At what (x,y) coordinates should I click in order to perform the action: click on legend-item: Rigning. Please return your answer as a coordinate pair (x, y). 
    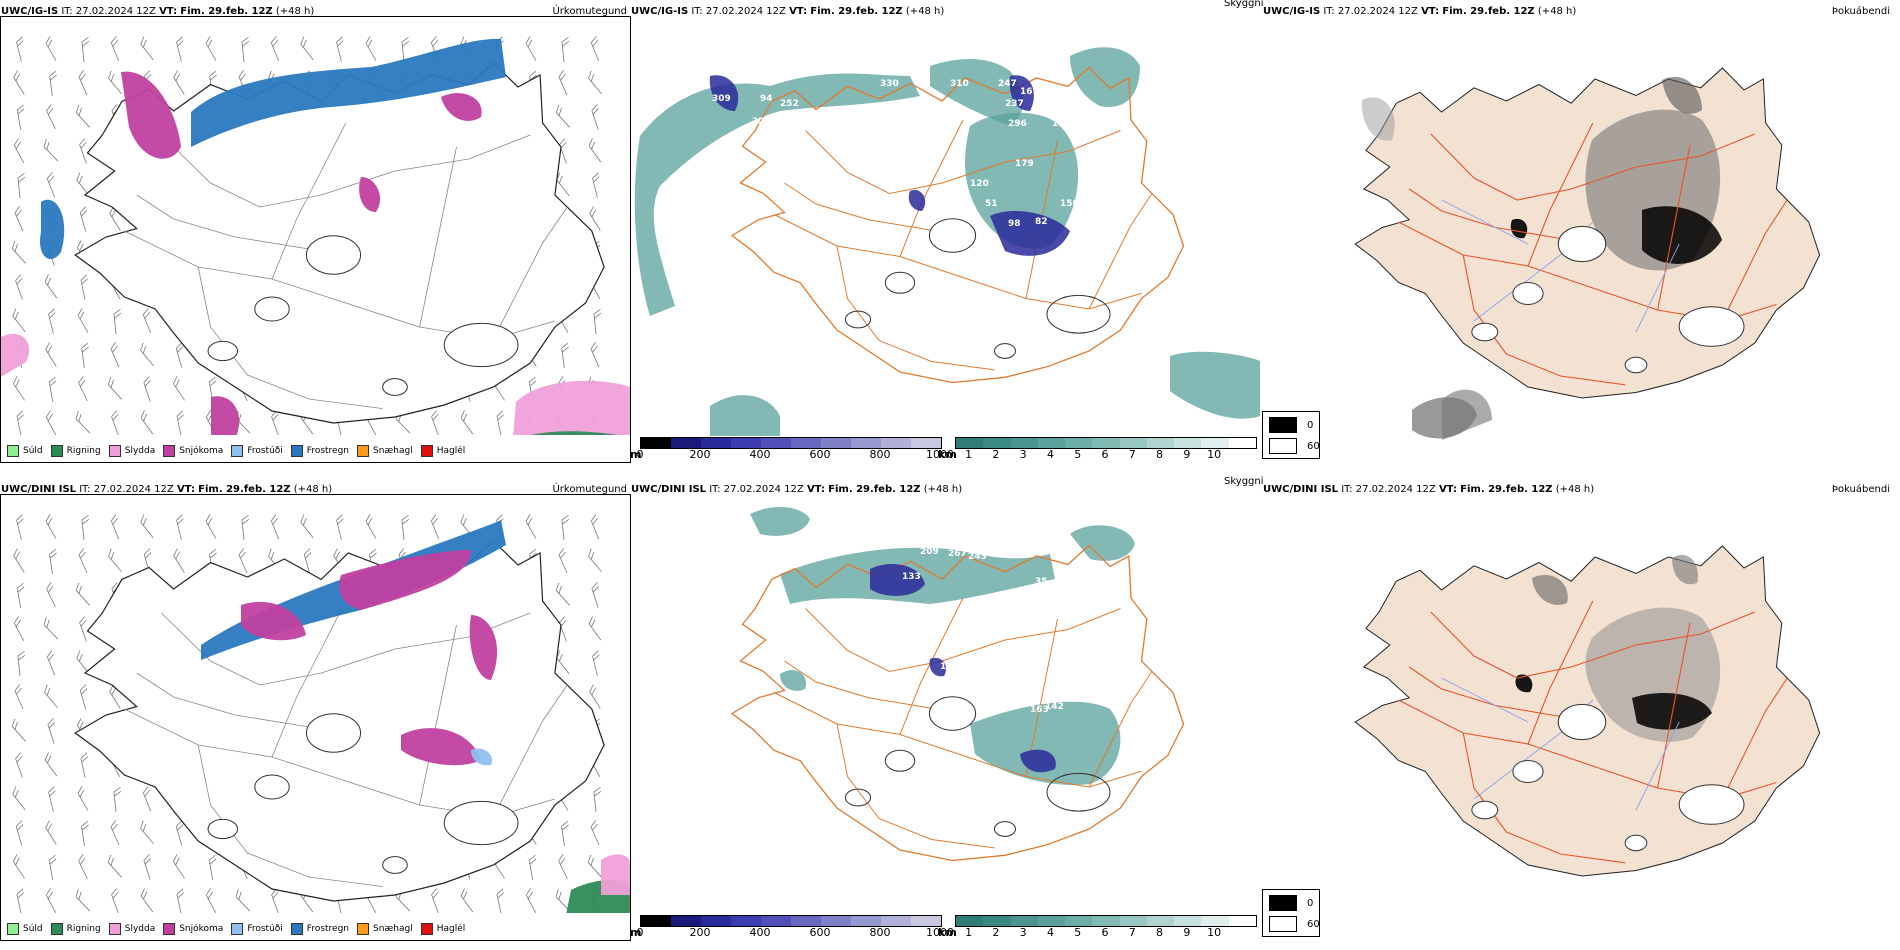
    Looking at the image, I should click on (75, 451).